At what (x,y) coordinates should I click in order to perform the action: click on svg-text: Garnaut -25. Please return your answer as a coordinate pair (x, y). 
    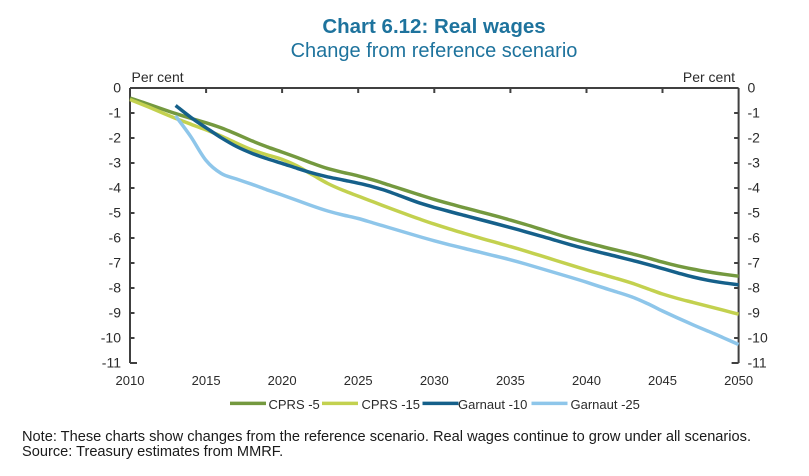
    Looking at the image, I should click on (605, 404).